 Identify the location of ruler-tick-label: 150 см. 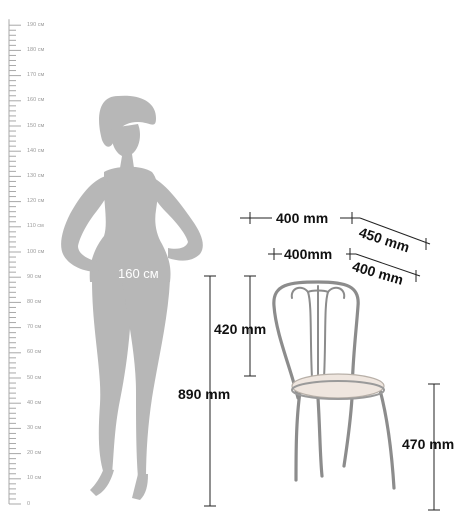
(36, 125).